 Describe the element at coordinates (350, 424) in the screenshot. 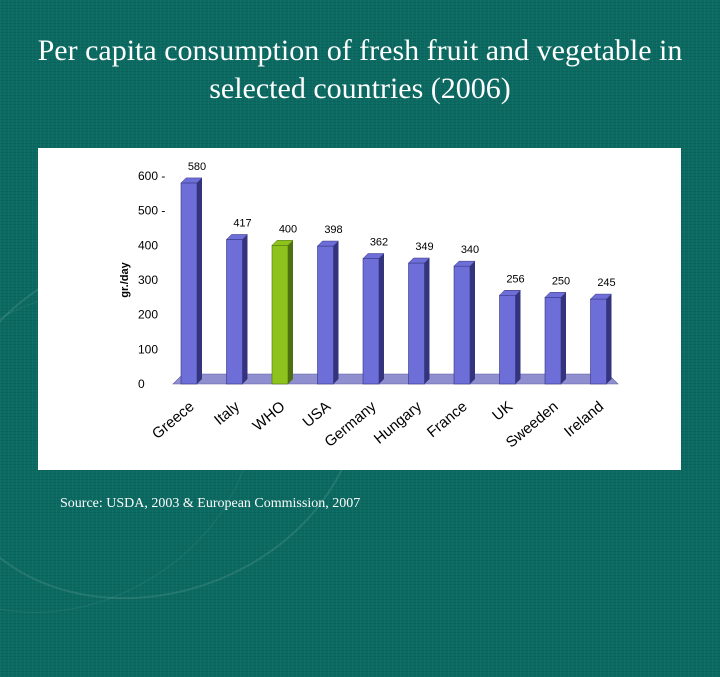

I see `x-tick-label: Germany` at that location.